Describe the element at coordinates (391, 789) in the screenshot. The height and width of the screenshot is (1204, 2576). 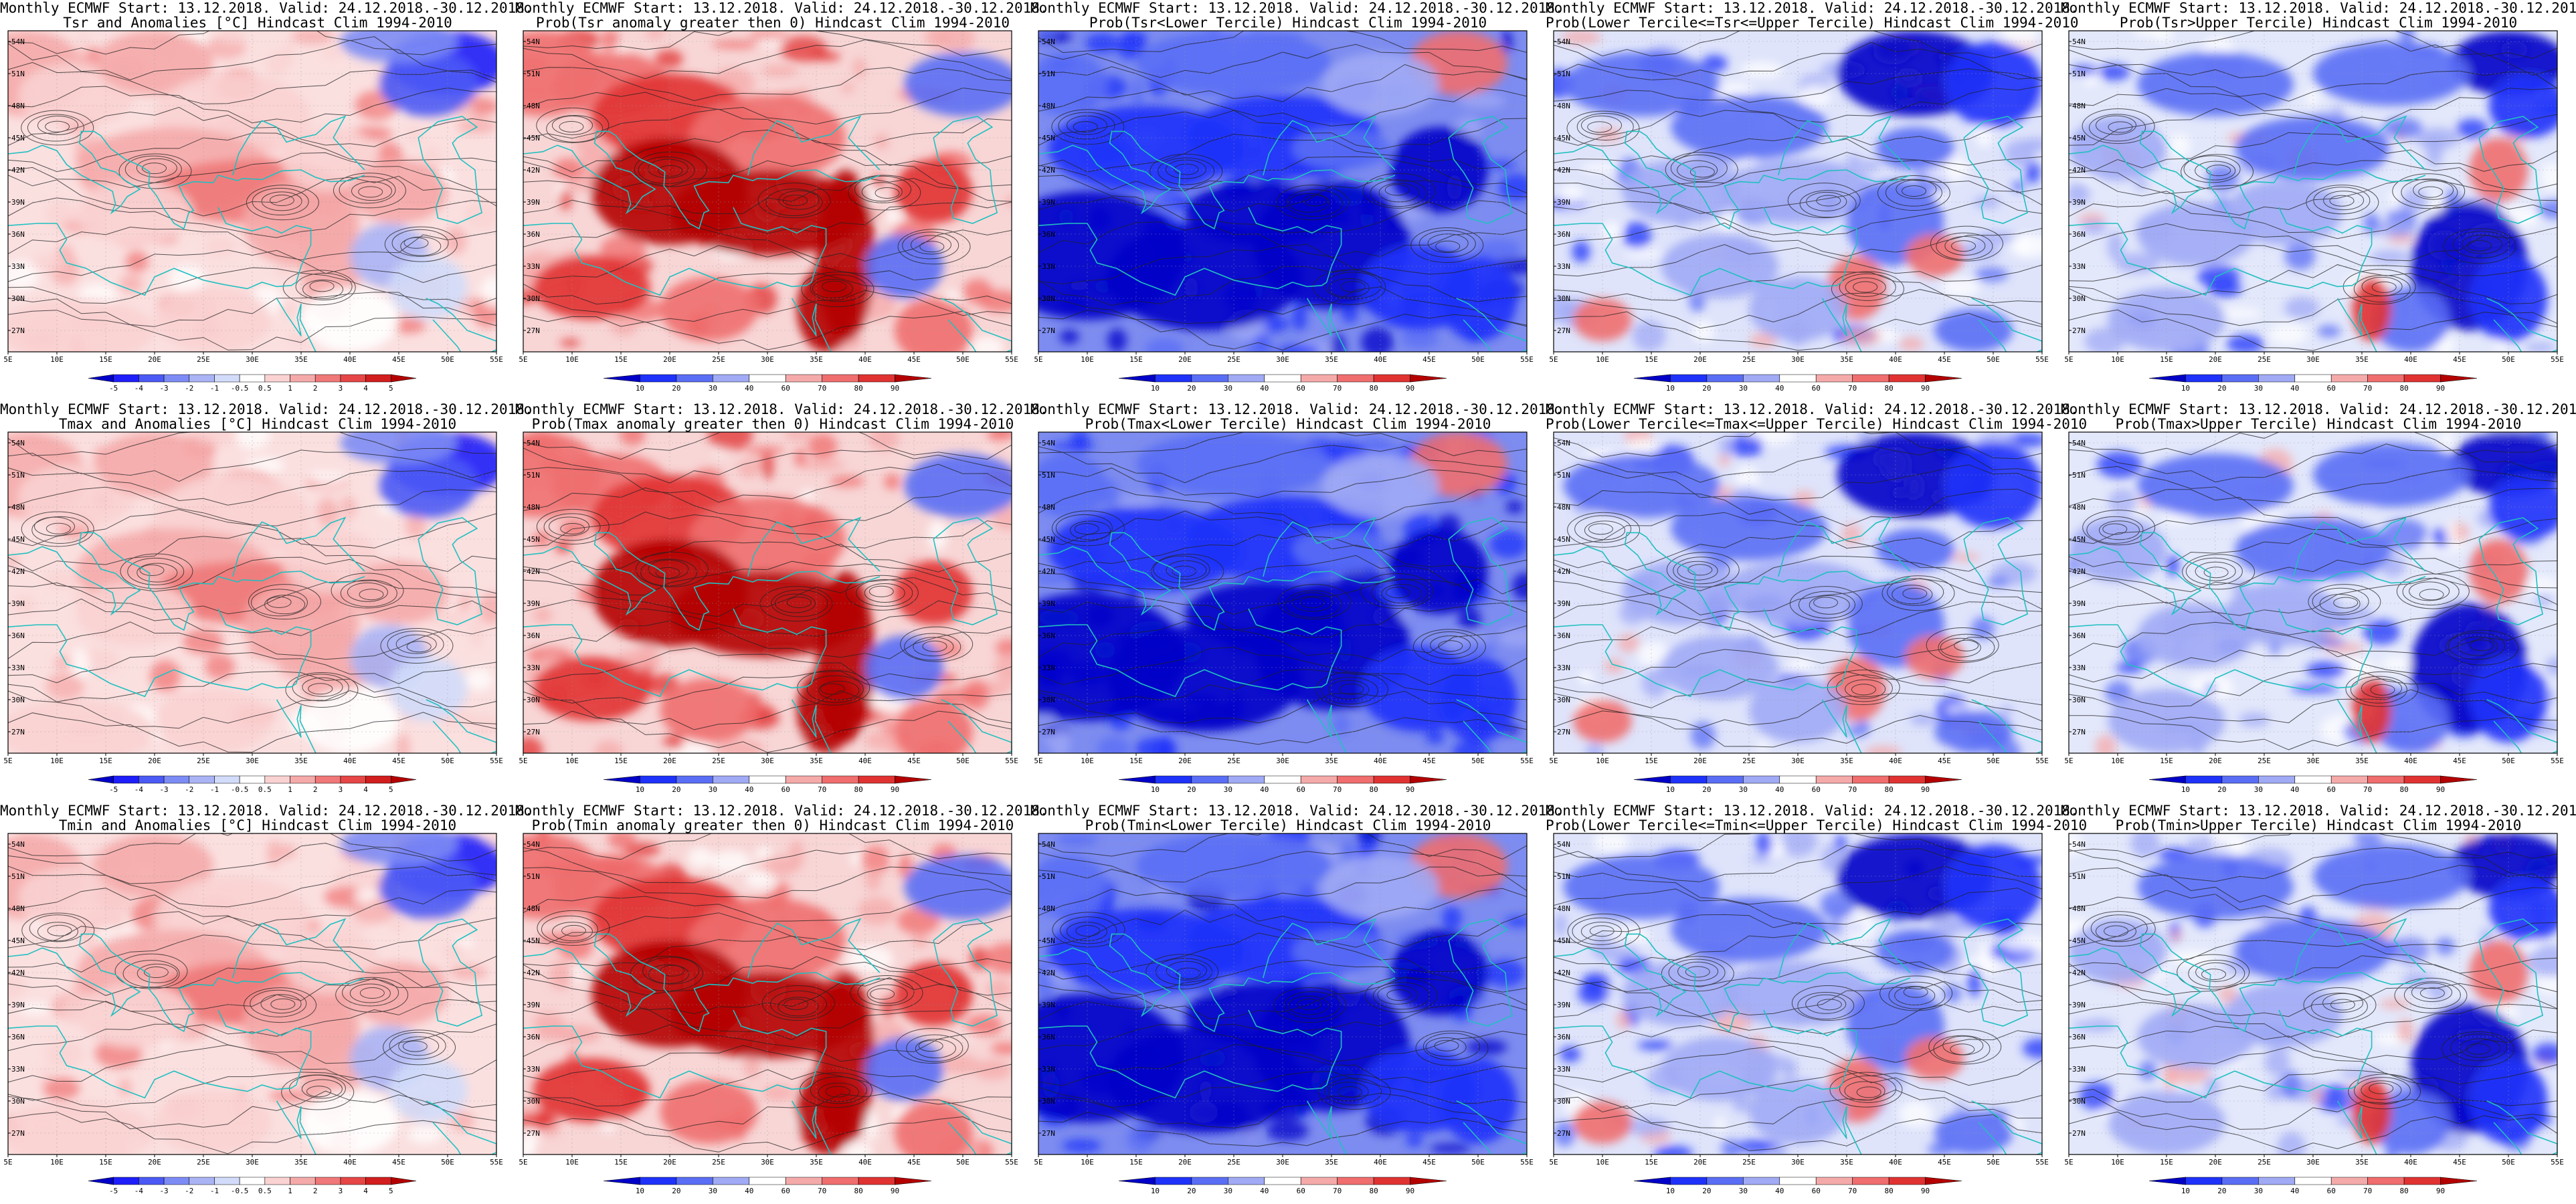
I see `colorbar-label: 5` at that location.